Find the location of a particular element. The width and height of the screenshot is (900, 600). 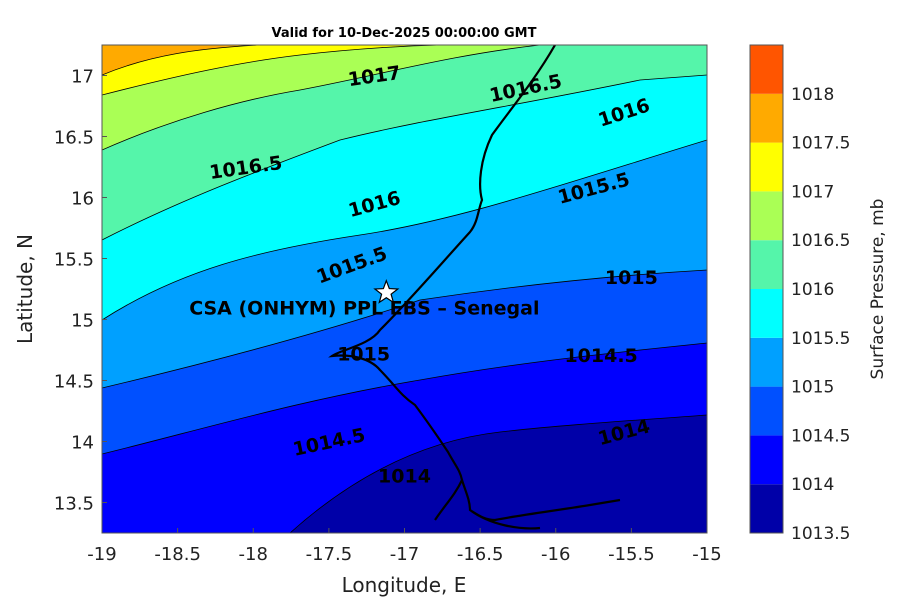

y-tick-label: 15.5 is located at coordinates (74, 260).